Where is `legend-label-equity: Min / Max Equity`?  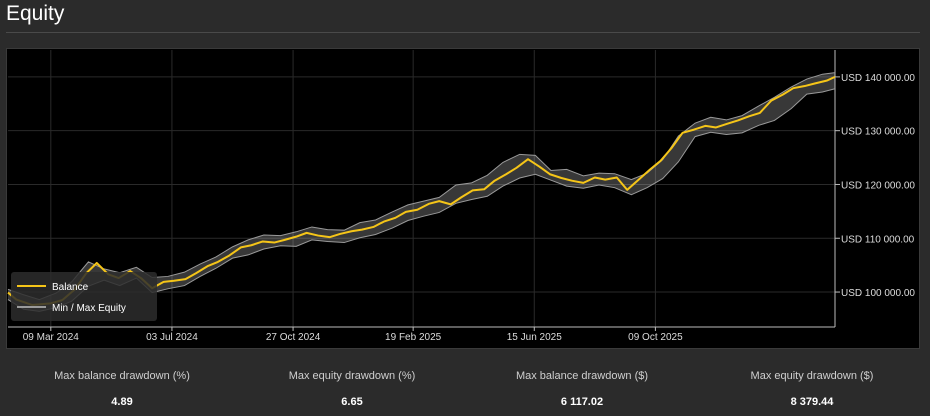
legend-label-equity: Min / Max Equity is located at coordinates (89, 308).